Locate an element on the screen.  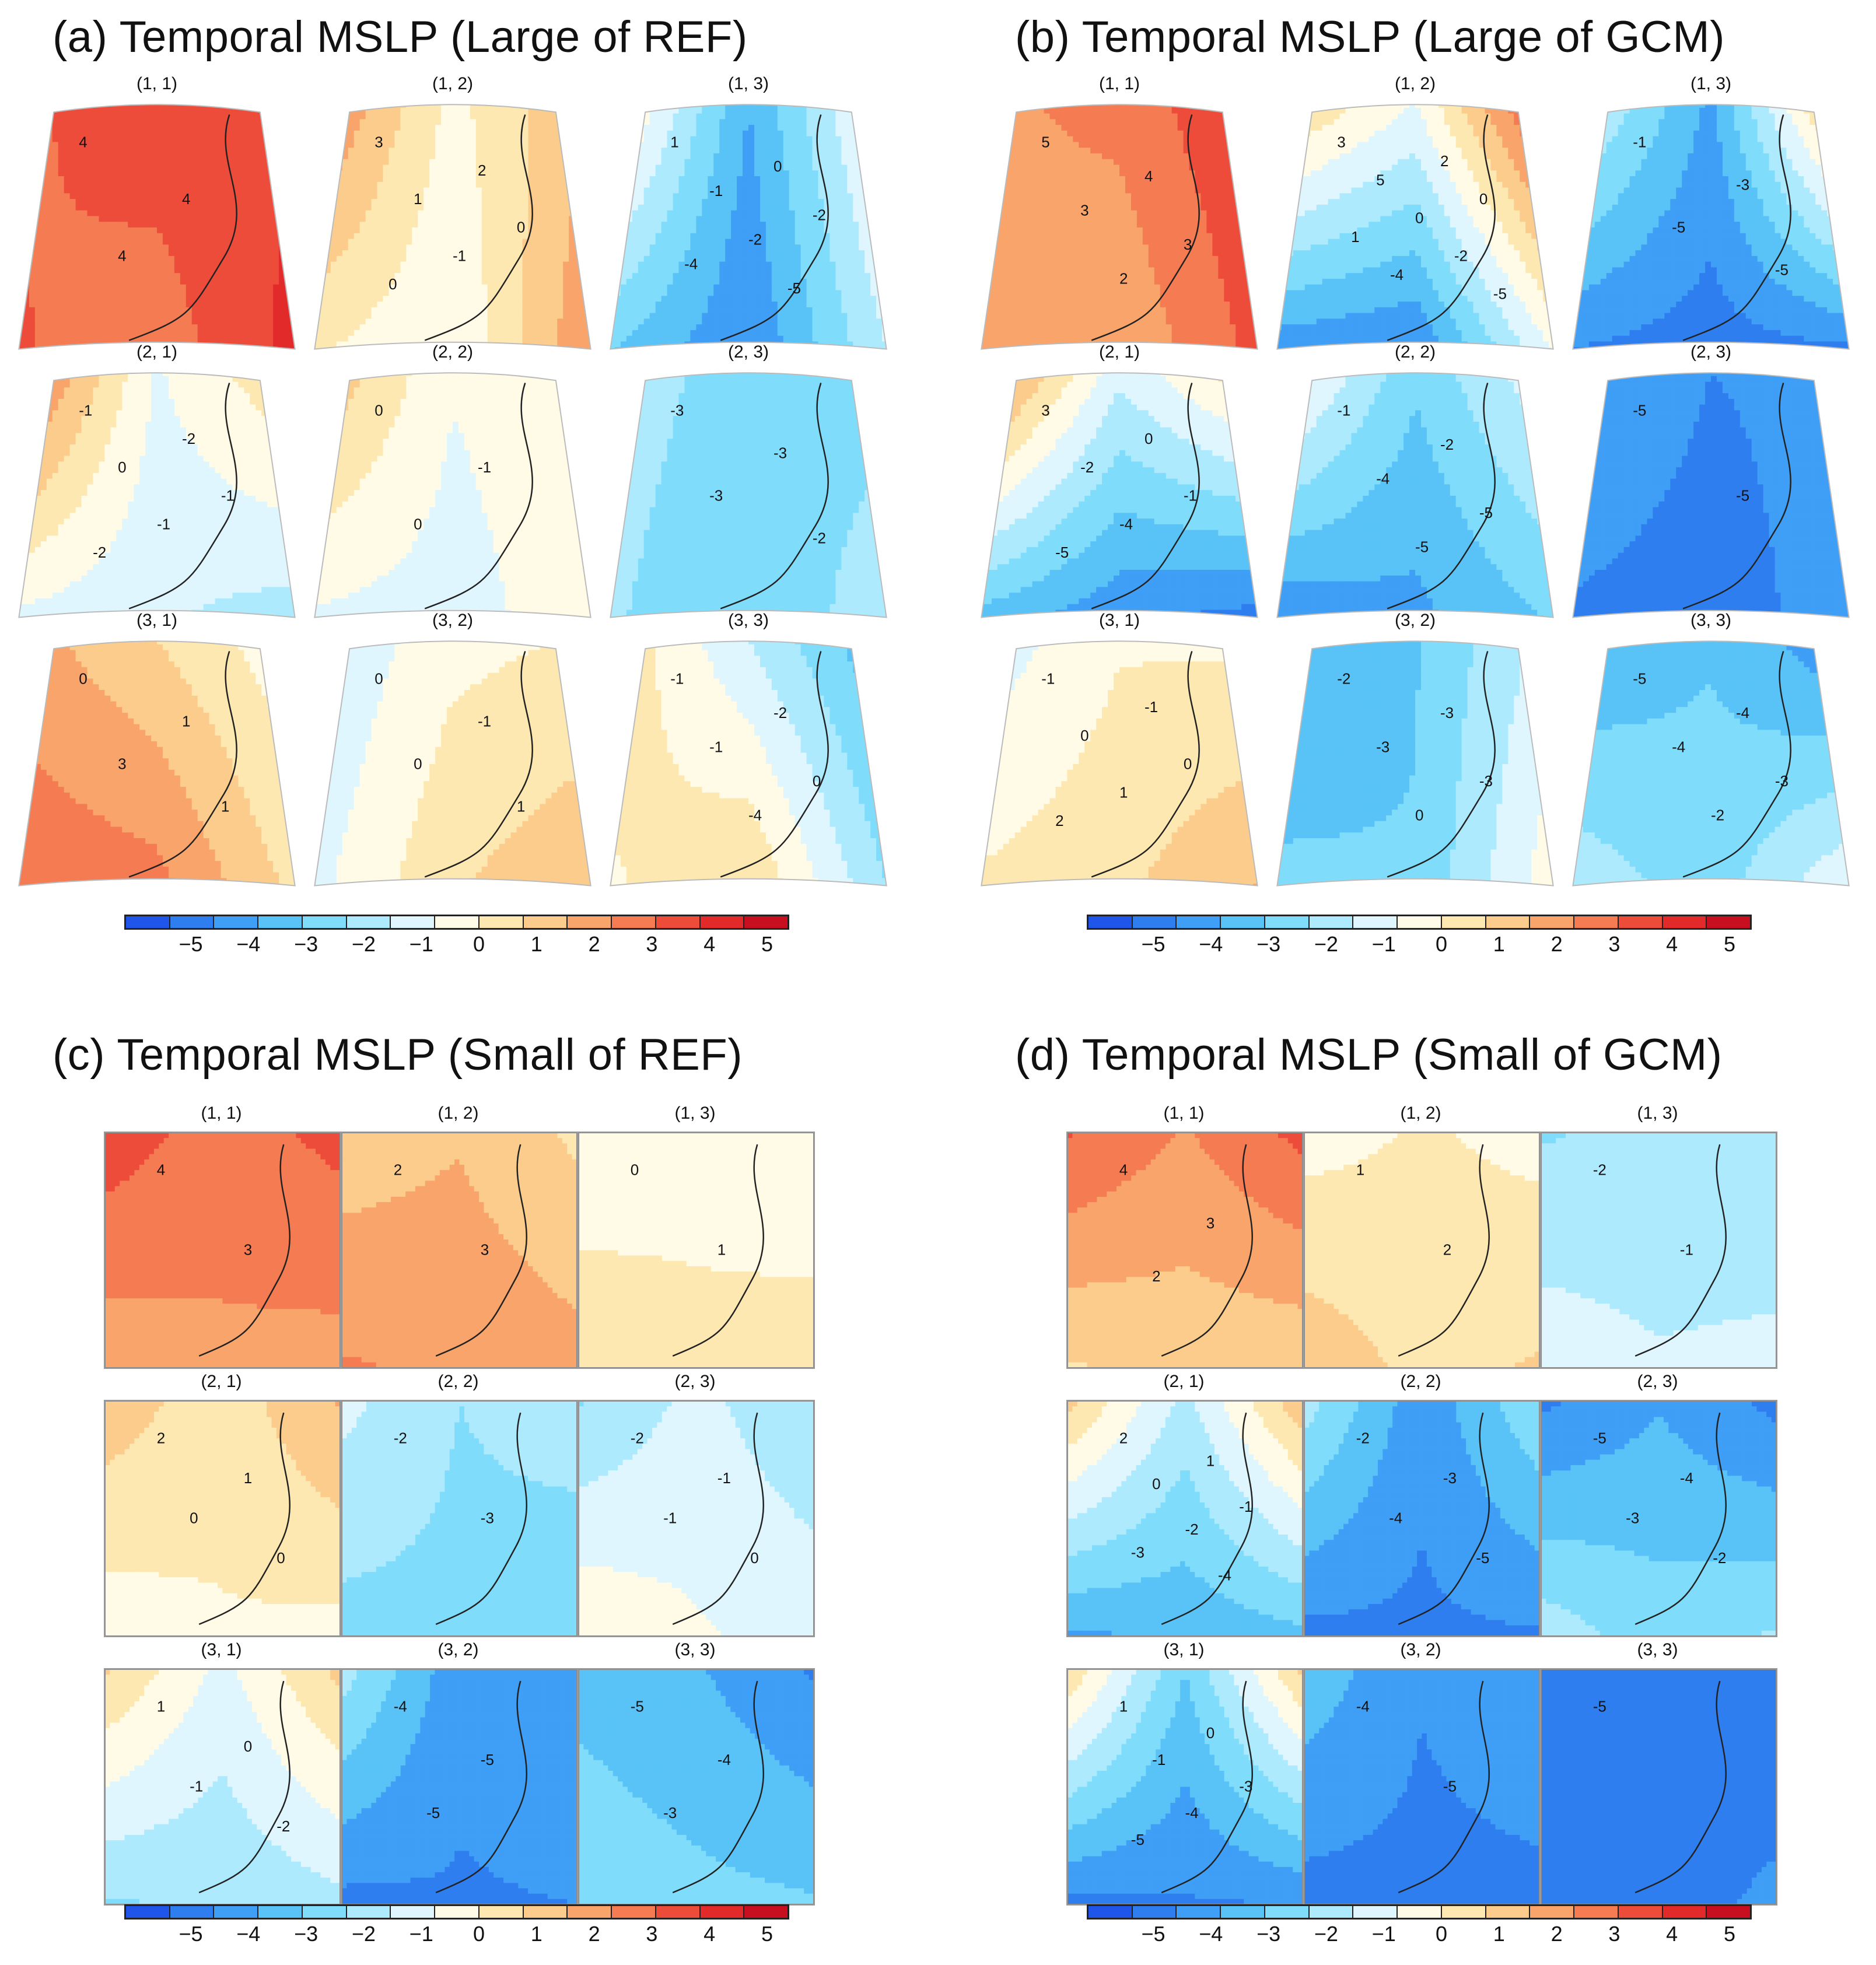
contour-map-svg: -4-5-5 is located at coordinates (459, 1786).